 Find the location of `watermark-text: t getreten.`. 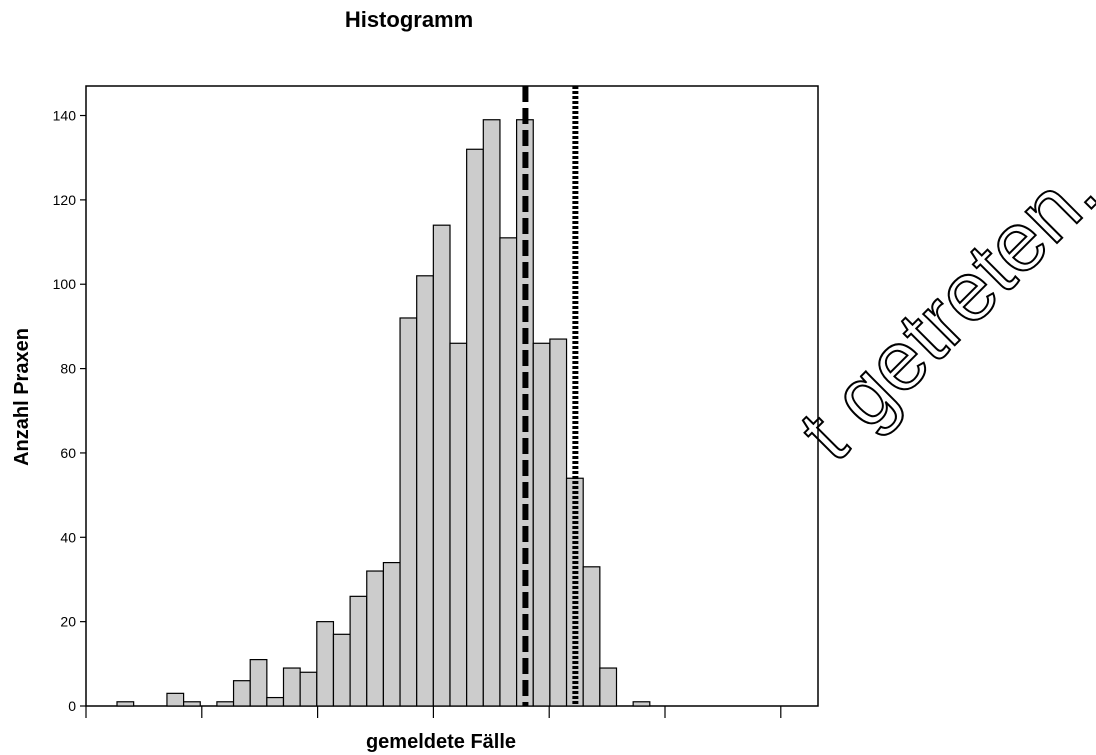

watermark-text: t getreten. is located at coordinates (938, 311).